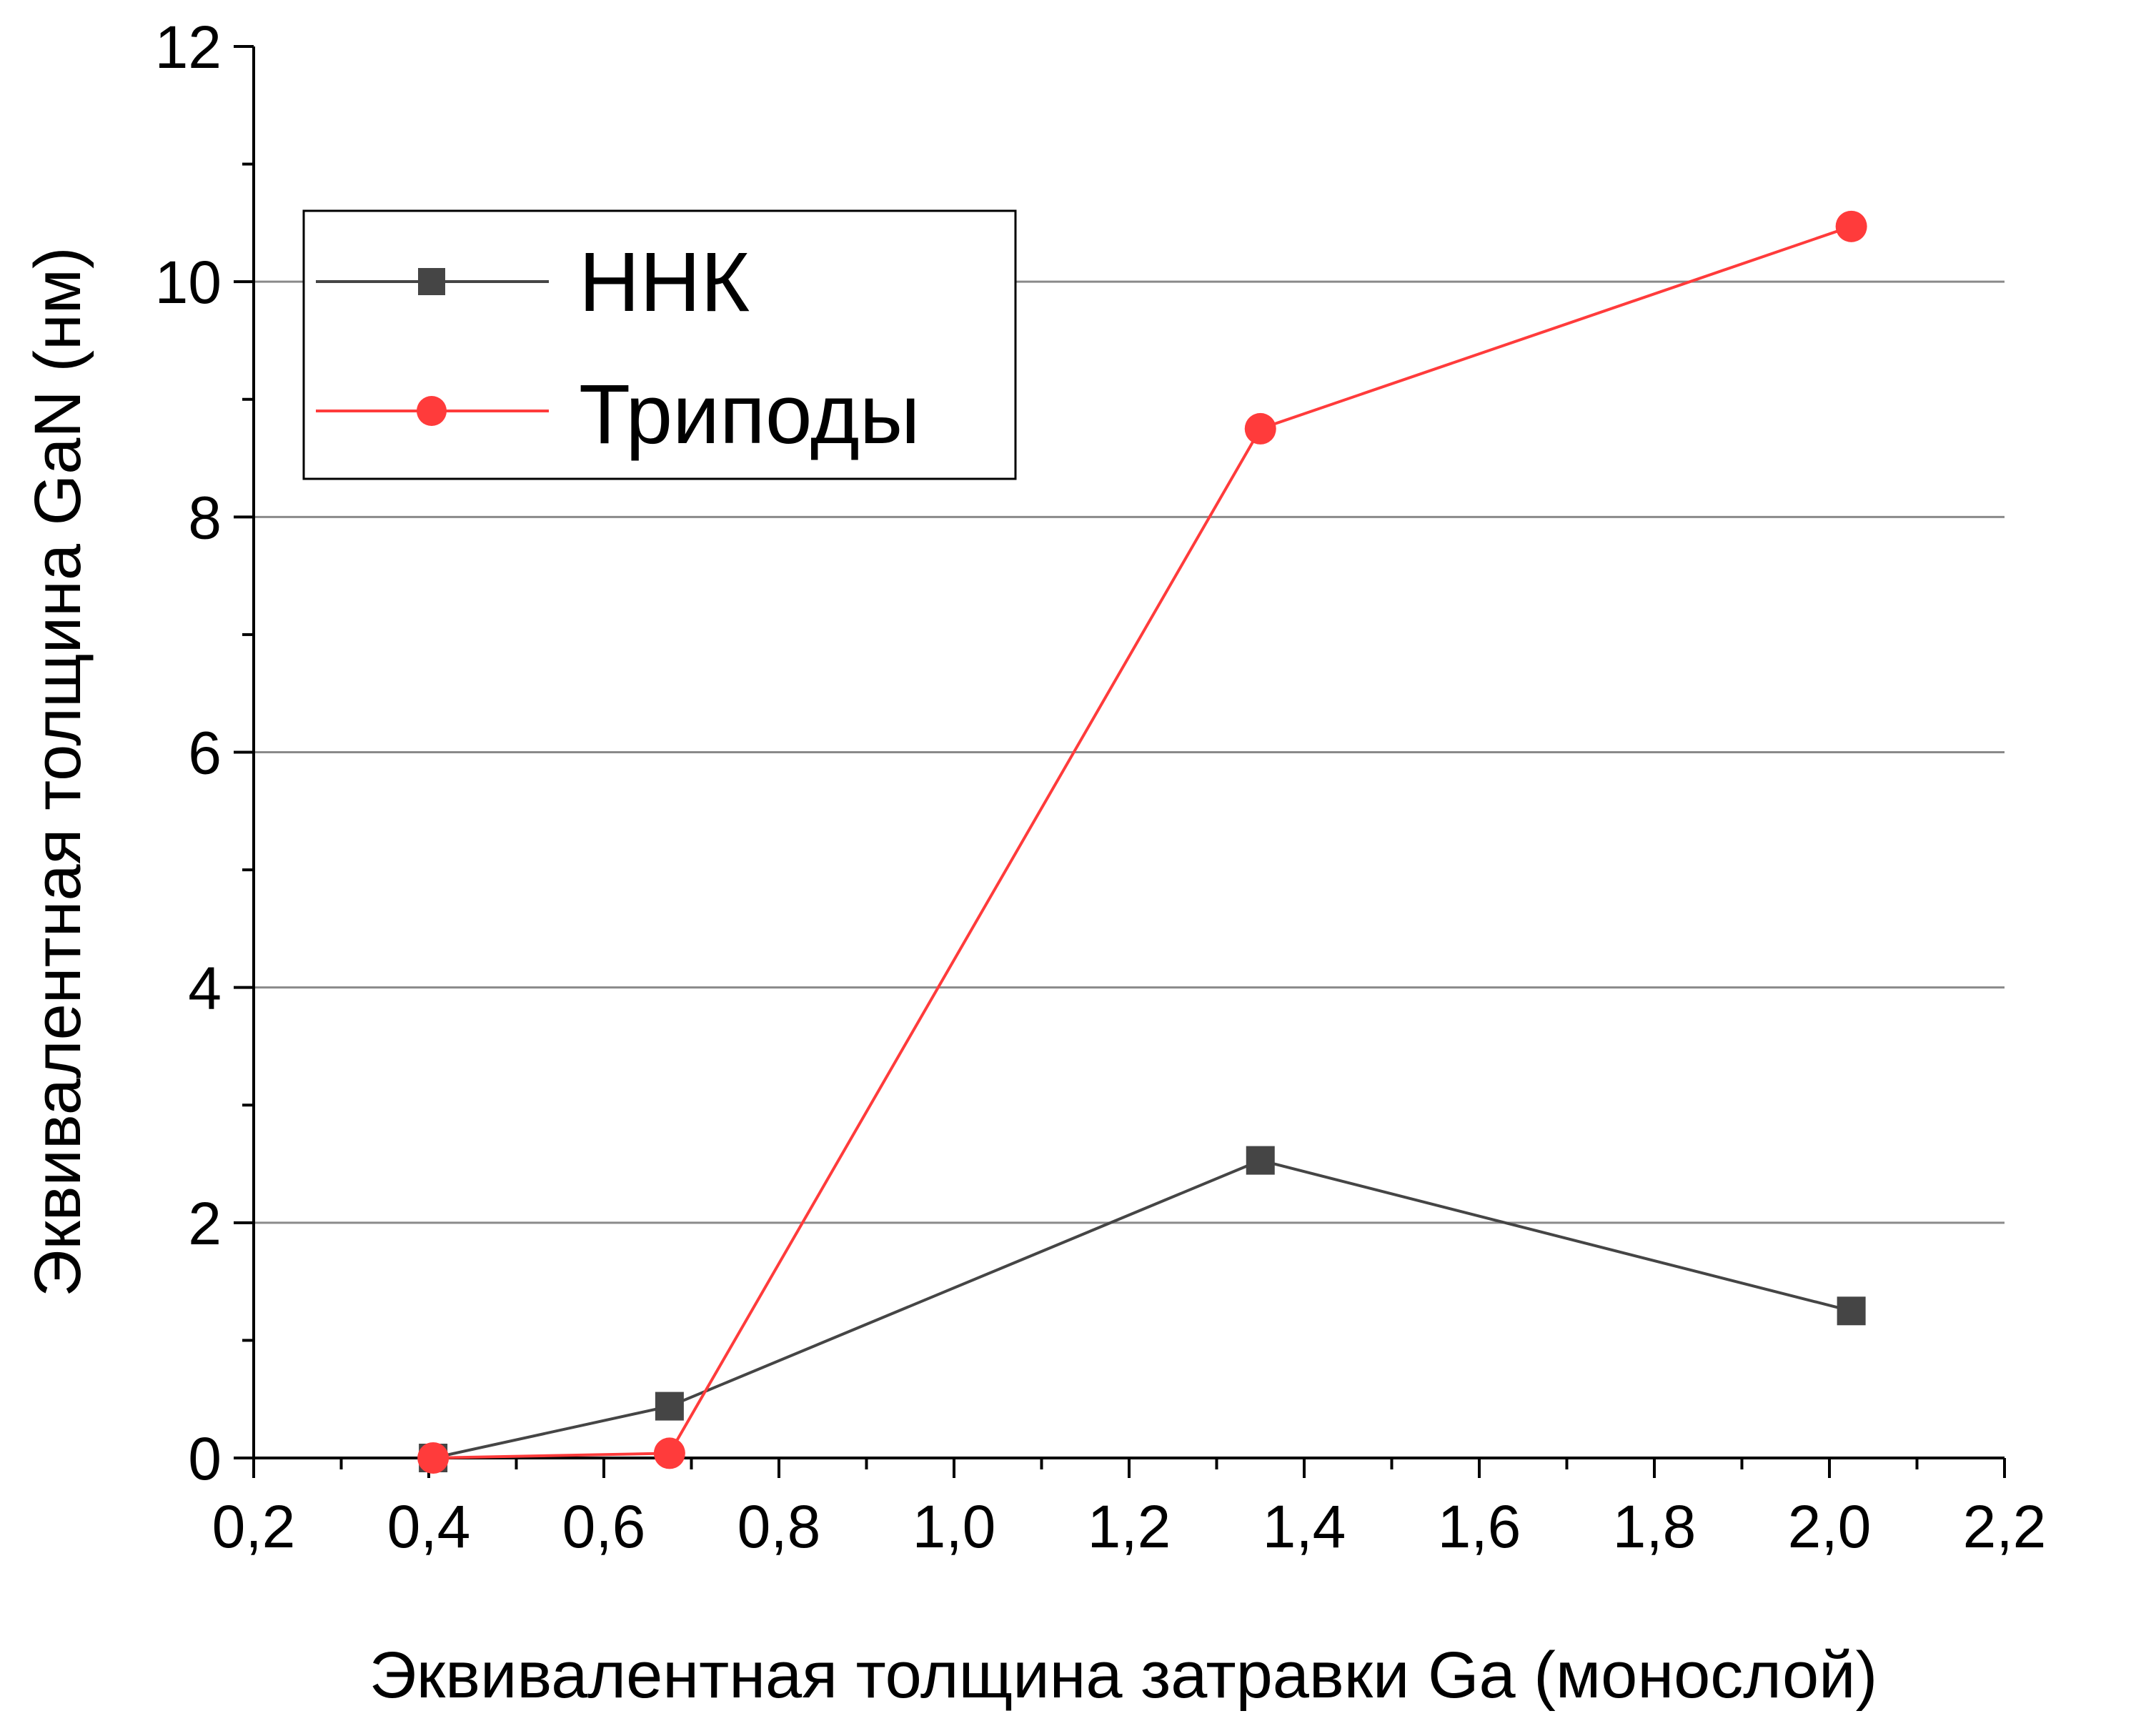 This screenshot has height=1736, width=2141. I want to click on legend-box, so click(660, 344).